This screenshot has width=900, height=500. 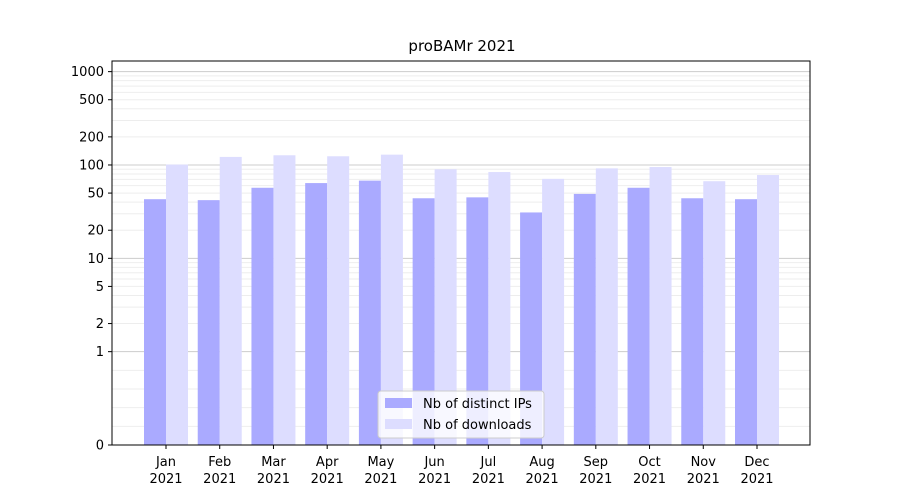 What do you see at coordinates (100, 352) in the screenshot?
I see `y-tick-label: 1` at bounding box center [100, 352].